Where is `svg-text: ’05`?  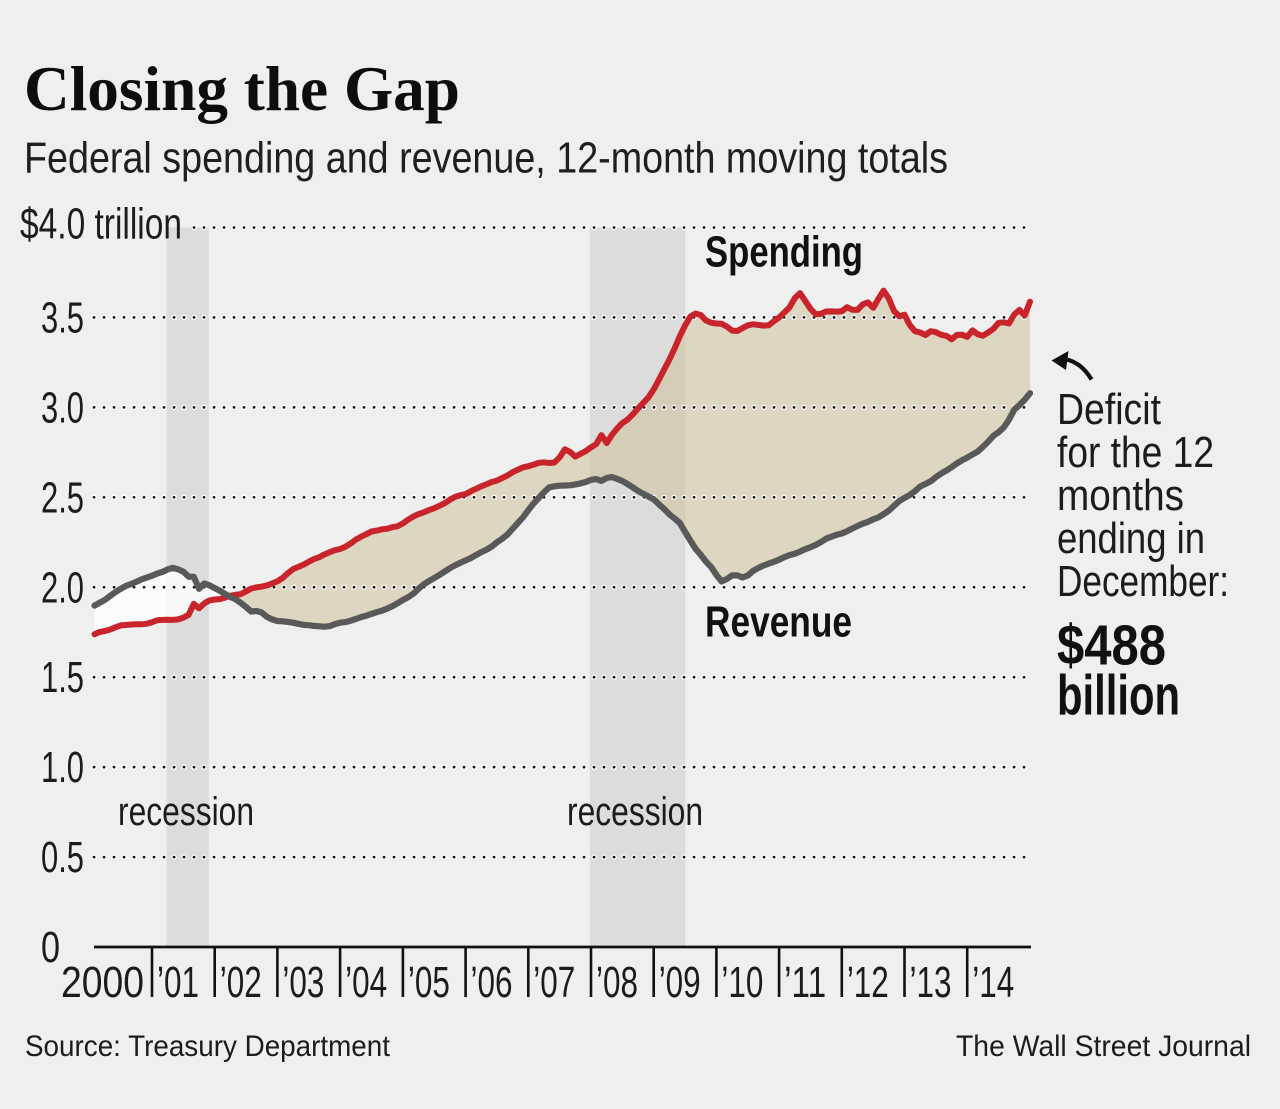
svg-text: ’05 is located at coordinates (429, 983).